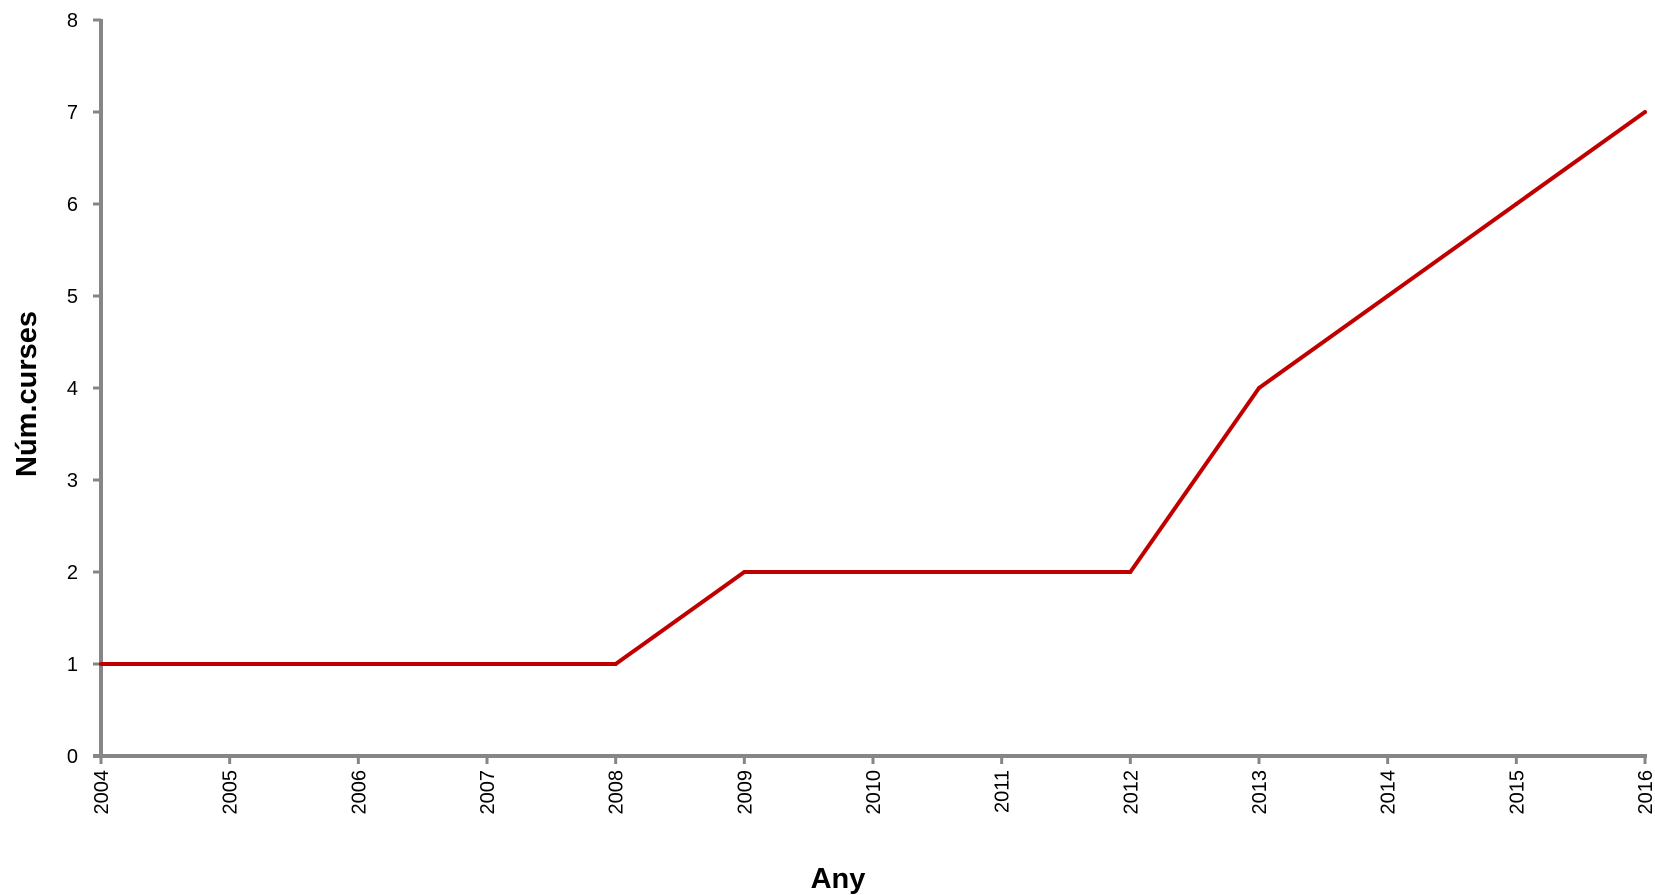 This screenshot has height=895, width=1655. I want to click on x-tick-label: 2006, so click(359, 792).